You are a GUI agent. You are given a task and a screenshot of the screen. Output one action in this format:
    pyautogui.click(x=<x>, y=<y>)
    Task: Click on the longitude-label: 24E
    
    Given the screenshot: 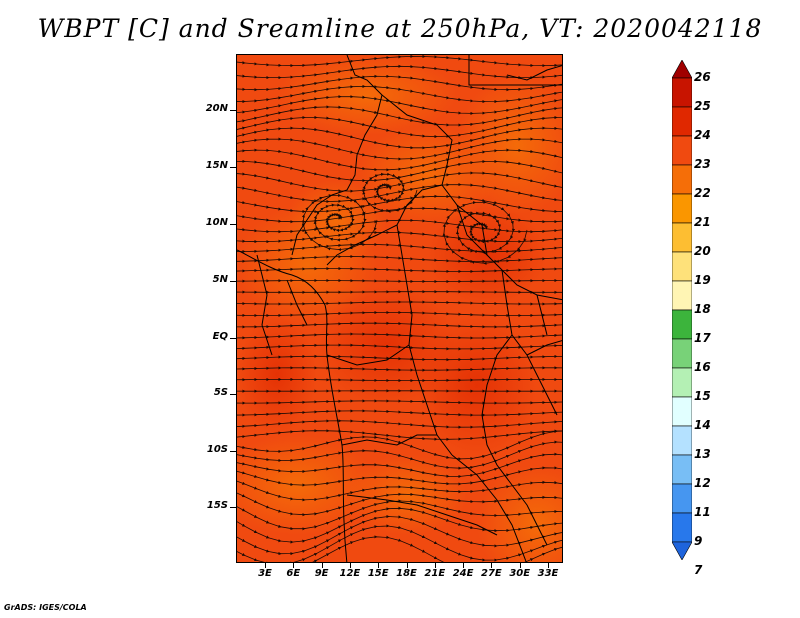 What is the action you would take?
    pyautogui.click(x=463, y=573)
    